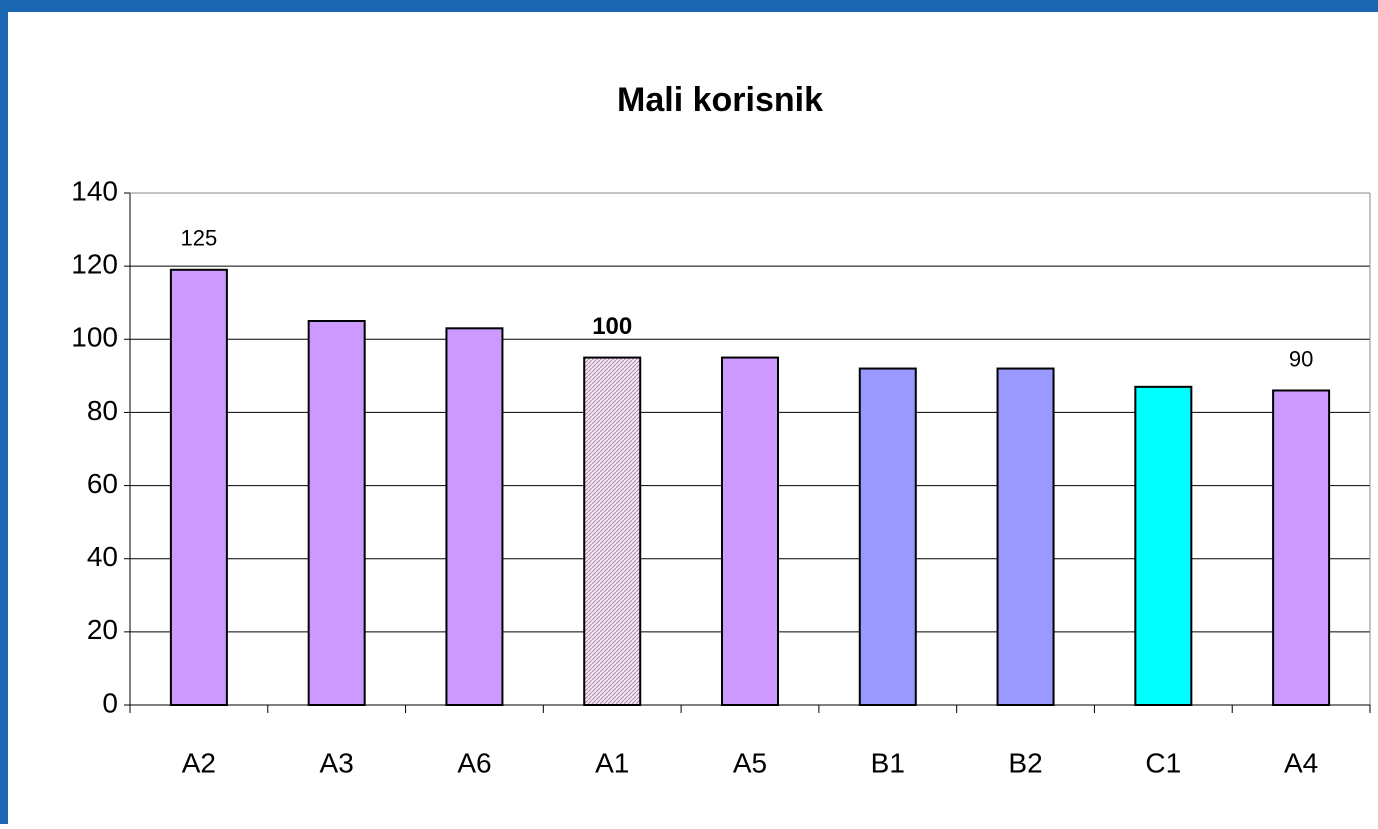 This screenshot has width=1378, height=829. Describe the element at coordinates (720, 100) in the screenshot. I see `chart-title: Mali korisnik` at that location.